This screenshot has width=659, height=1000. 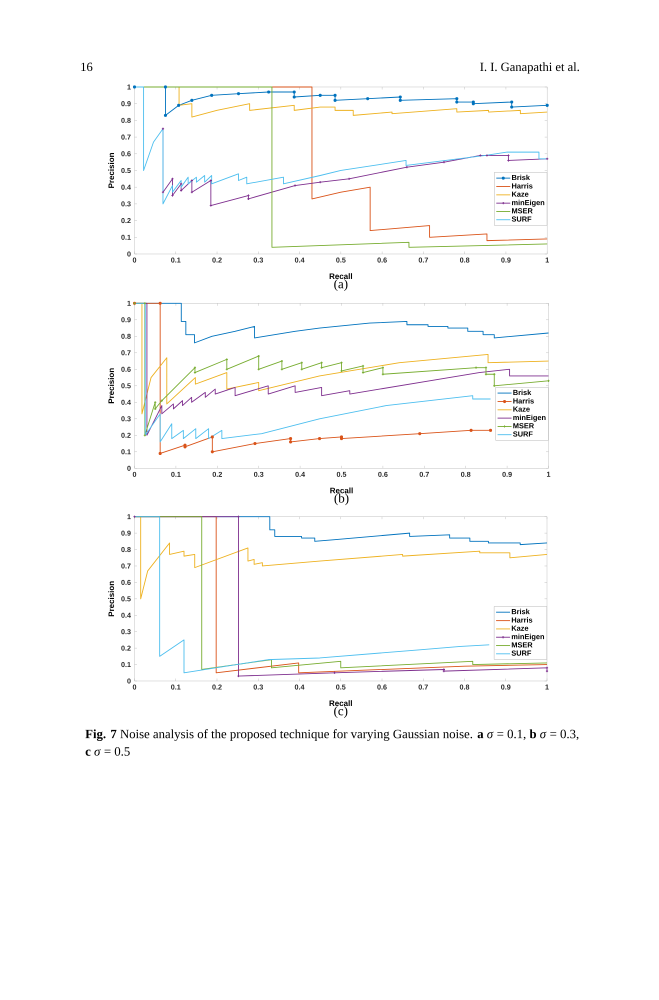 What do you see at coordinates (341, 712) in the screenshot?
I see `text: (c)` at bounding box center [341, 712].